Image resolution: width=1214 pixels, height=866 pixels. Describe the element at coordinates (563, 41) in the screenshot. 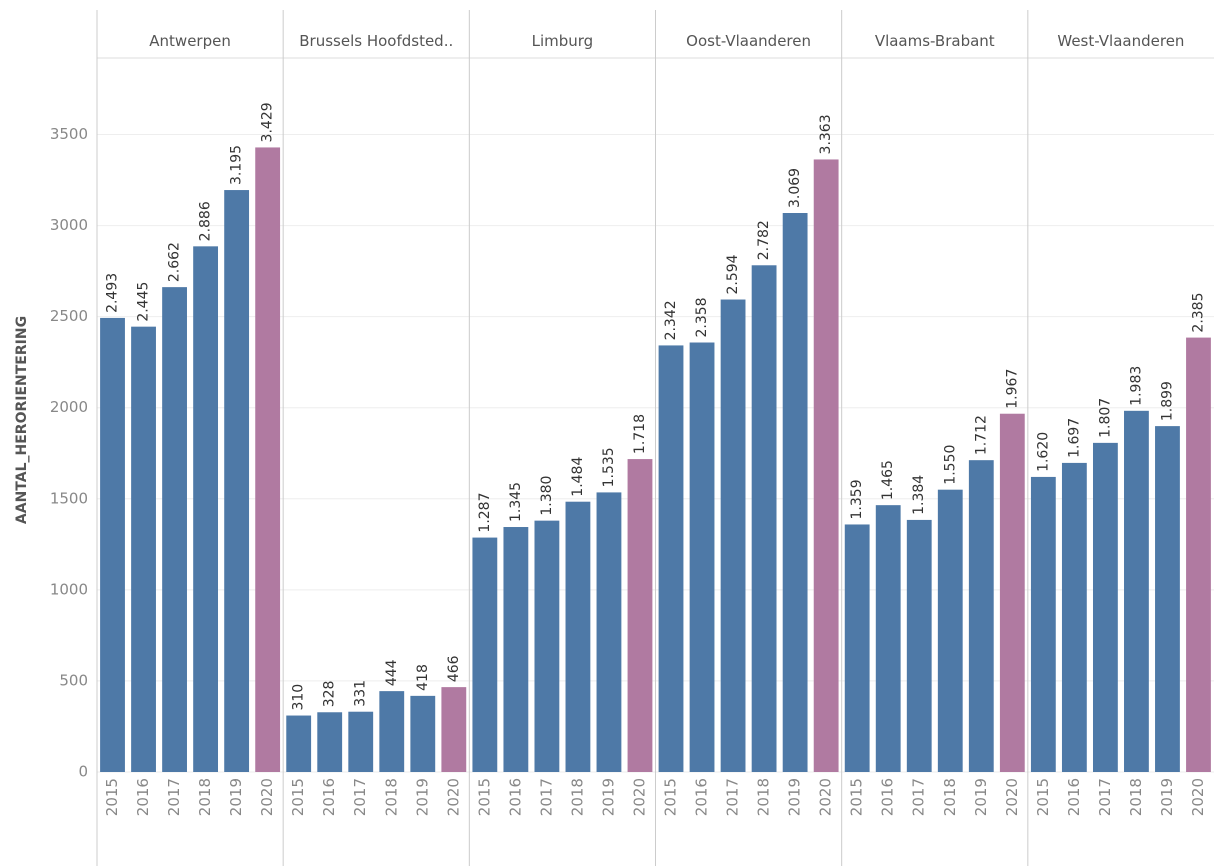

I see `panel-header: Limburg` at that location.